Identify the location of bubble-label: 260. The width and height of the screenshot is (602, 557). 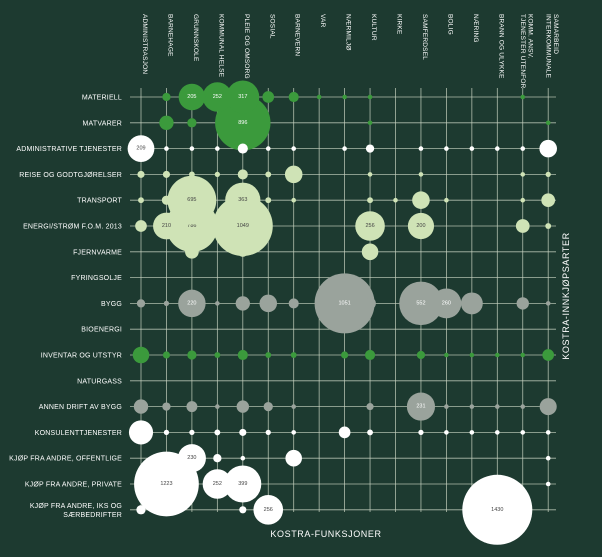
(446, 303).